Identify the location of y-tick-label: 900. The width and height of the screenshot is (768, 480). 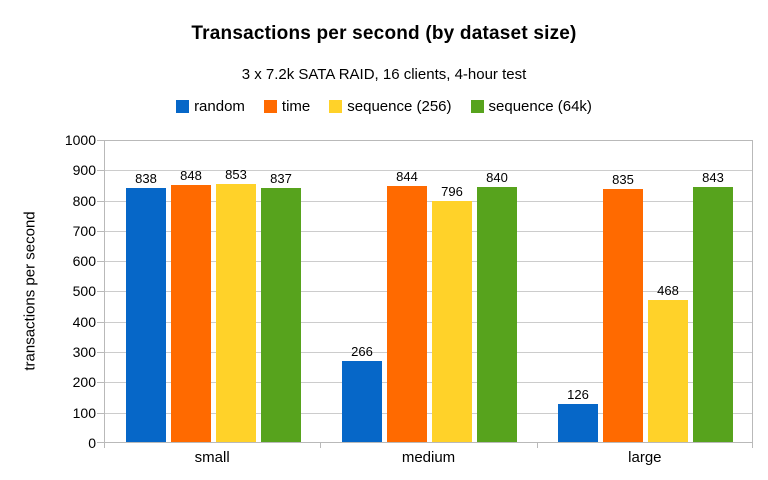
(84, 170).